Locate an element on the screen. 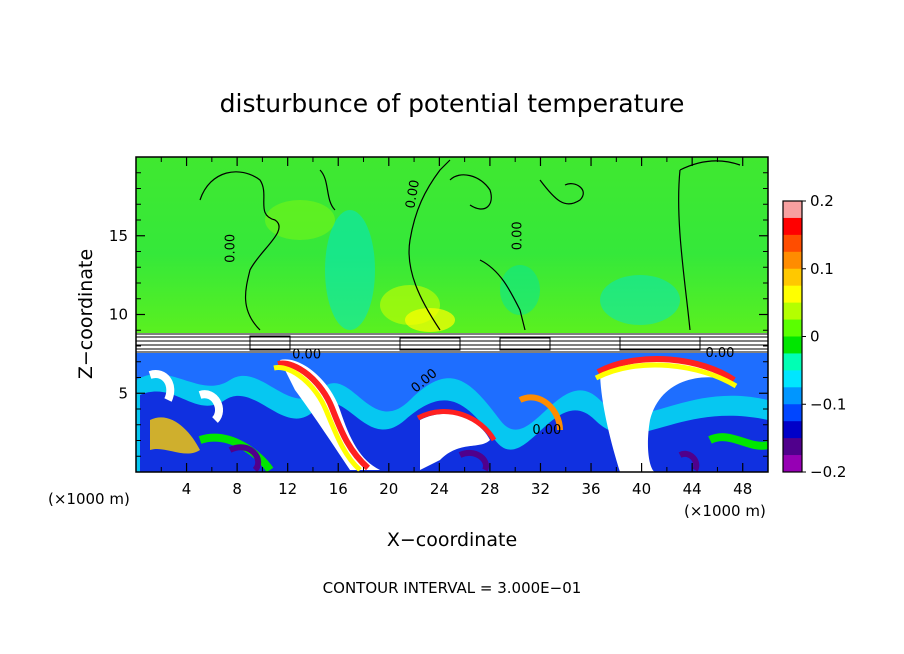 The height and width of the screenshot is (654, 904). lower-turbulence is located at coordinates (452, 414).